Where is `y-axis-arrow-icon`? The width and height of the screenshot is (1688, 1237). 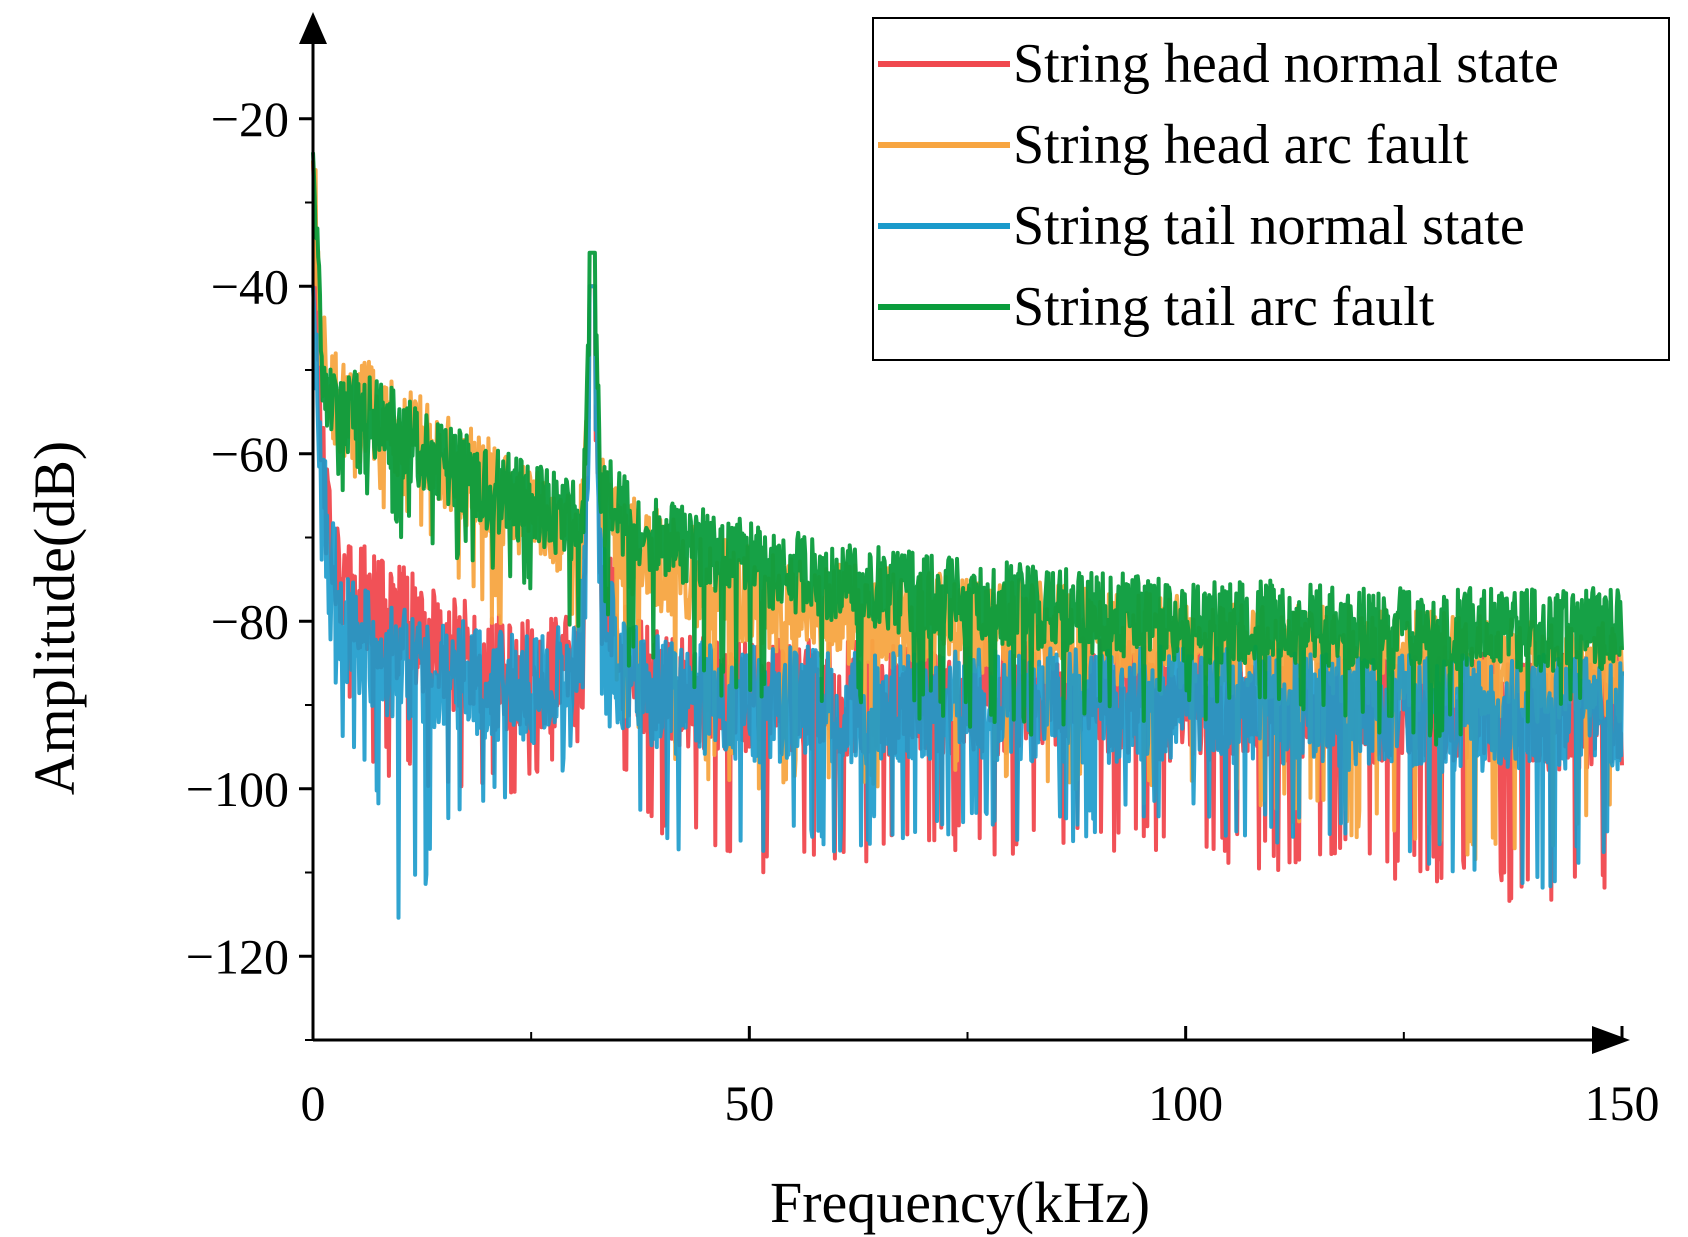
y-axis-arrow-icon is located at coordinates (313, 28).